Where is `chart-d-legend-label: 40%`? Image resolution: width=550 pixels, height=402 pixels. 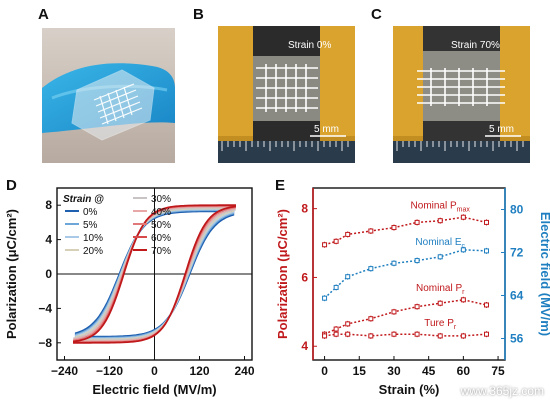
chart-d-legend-label: 40% is located at coordinates (161, 212).